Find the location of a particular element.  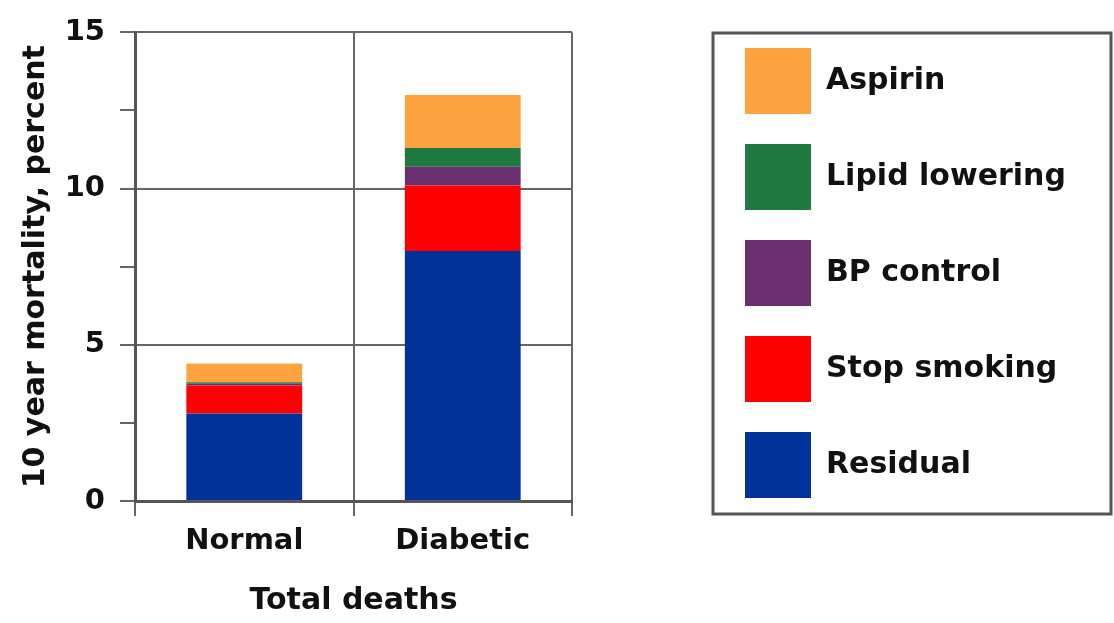

y-tick-label: 0 is located at coordinates (94, 498).